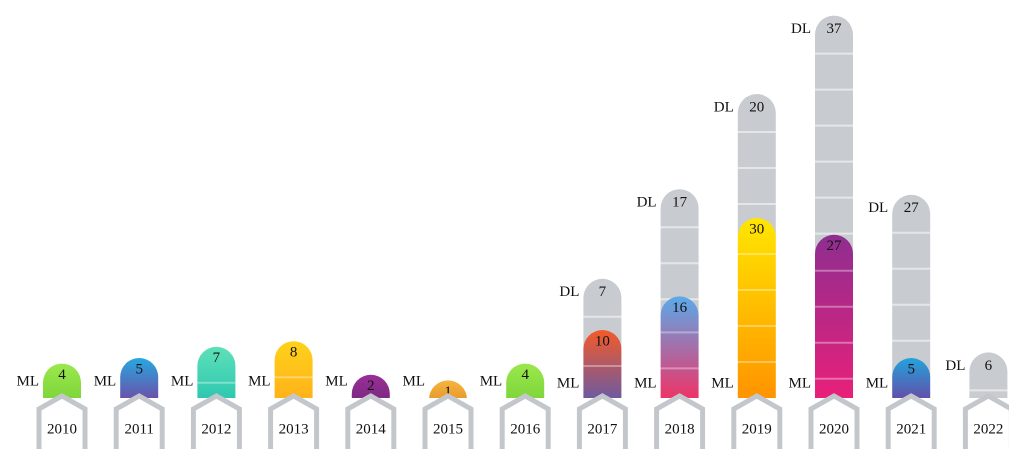  I want to click on ml-value-label: 2, so click(371, 386).